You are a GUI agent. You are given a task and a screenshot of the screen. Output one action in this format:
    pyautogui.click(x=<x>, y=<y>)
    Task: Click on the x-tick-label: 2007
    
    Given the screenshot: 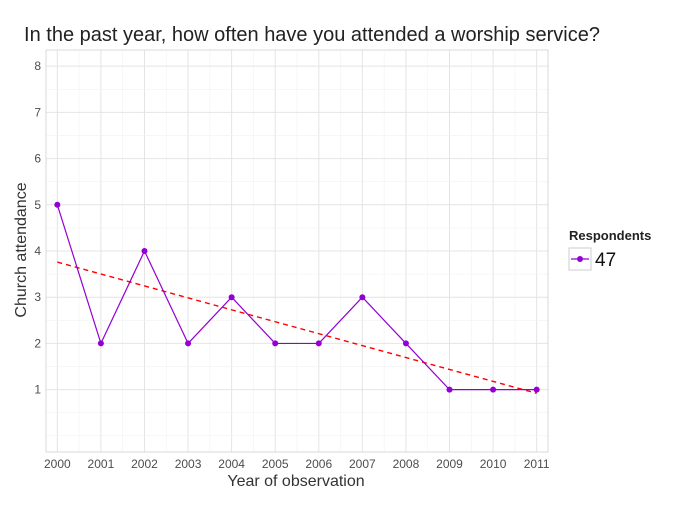 What is the action you would take?
    pyautogui.click(x=362, y=464)
    